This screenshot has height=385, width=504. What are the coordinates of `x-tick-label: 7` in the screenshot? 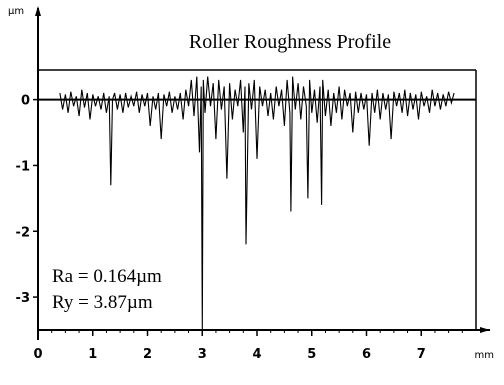 It's located at (421, 354).